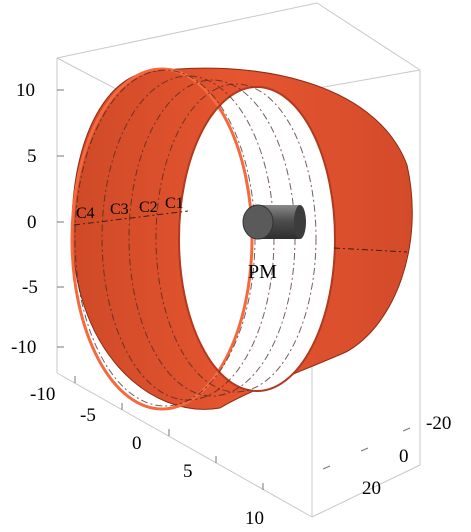 The width and height of the screenshot is (471, 532). What do you see at coordinates (174, 203) in the screenshot?
I see `ring-label-c1: C1` at bounding box center [174, 203].